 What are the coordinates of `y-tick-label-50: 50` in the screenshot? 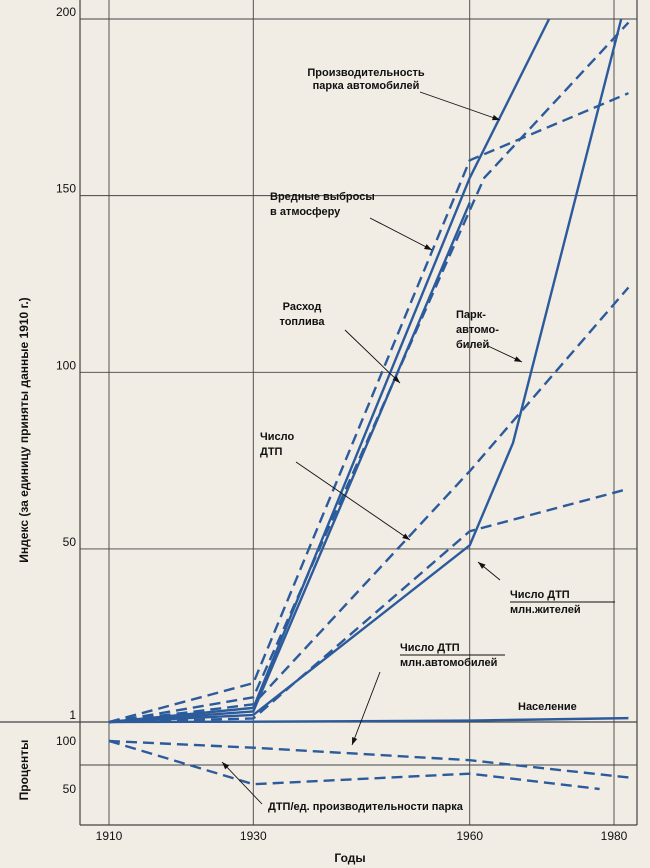 It's located at (70, 542).